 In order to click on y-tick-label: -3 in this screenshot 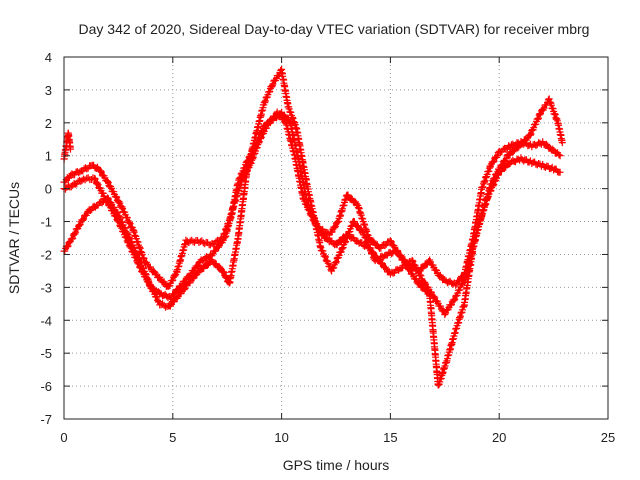, I will do `click(46, 287)`.